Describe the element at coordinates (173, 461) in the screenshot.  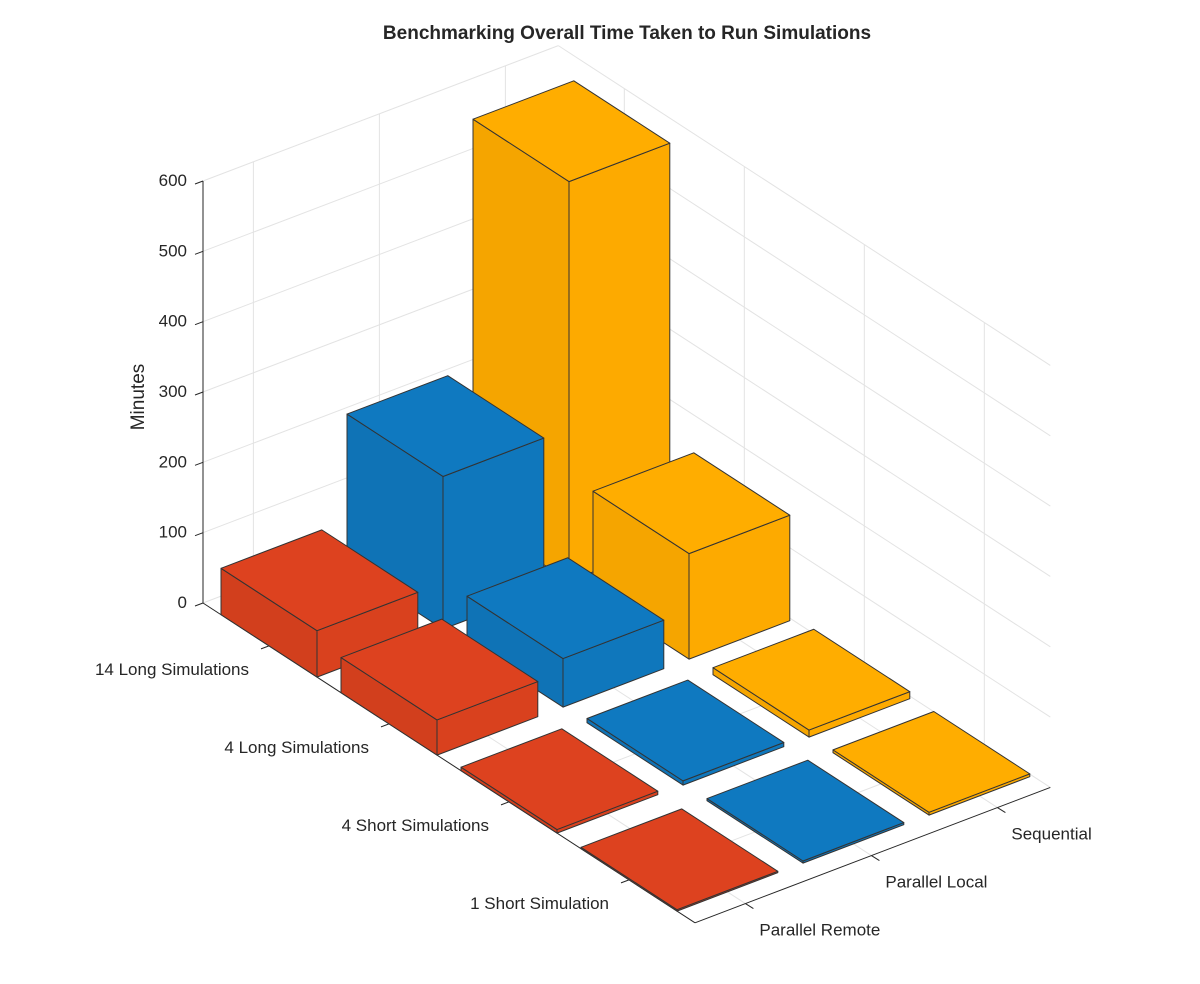
I see `z-tick-label: 200` at that location.